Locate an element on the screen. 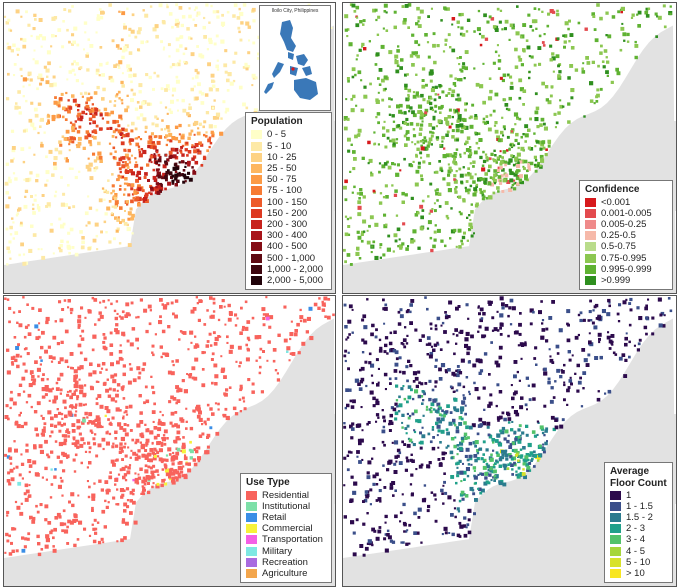  legend-label: Commercial is located at coordinates (287, 529).